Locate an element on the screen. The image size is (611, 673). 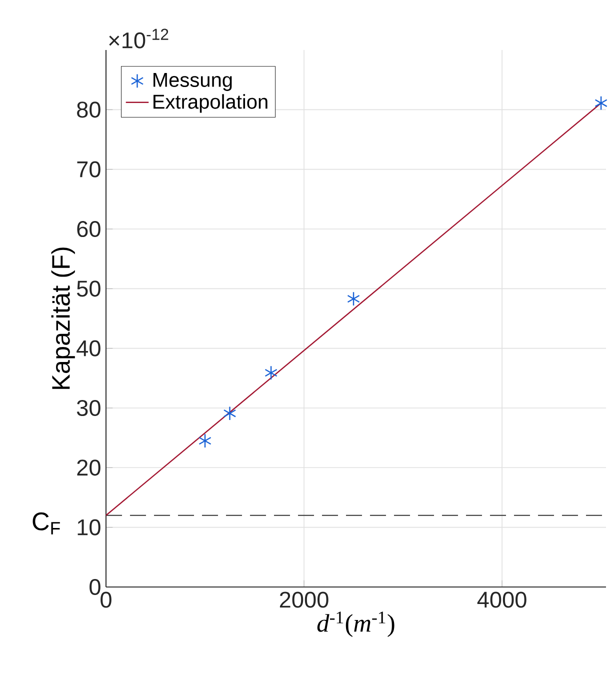
y-tick-label: 20 is located at coordinates (88, 468).